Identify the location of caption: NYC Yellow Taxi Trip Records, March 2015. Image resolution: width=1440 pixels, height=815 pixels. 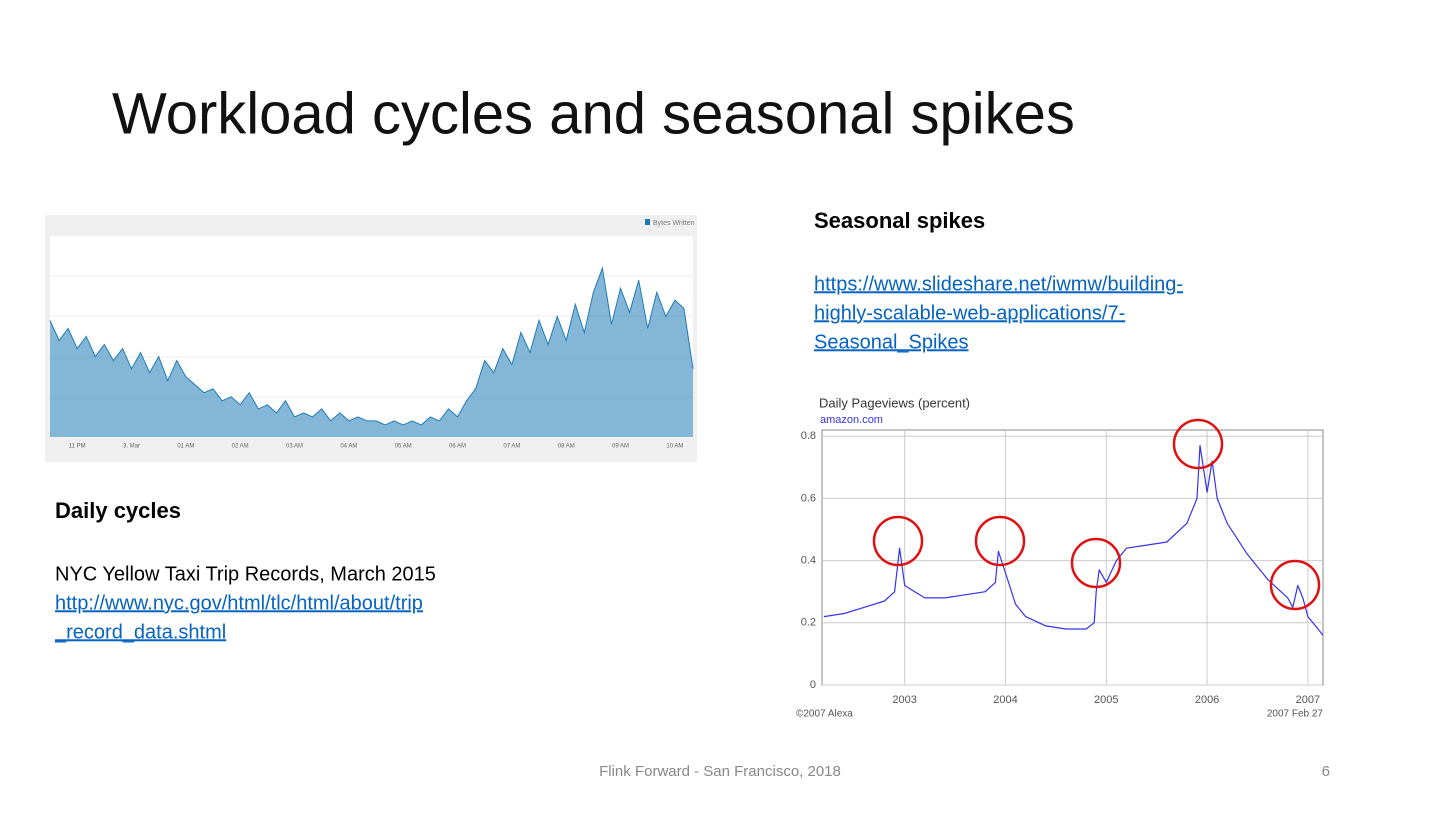
(245, 574).